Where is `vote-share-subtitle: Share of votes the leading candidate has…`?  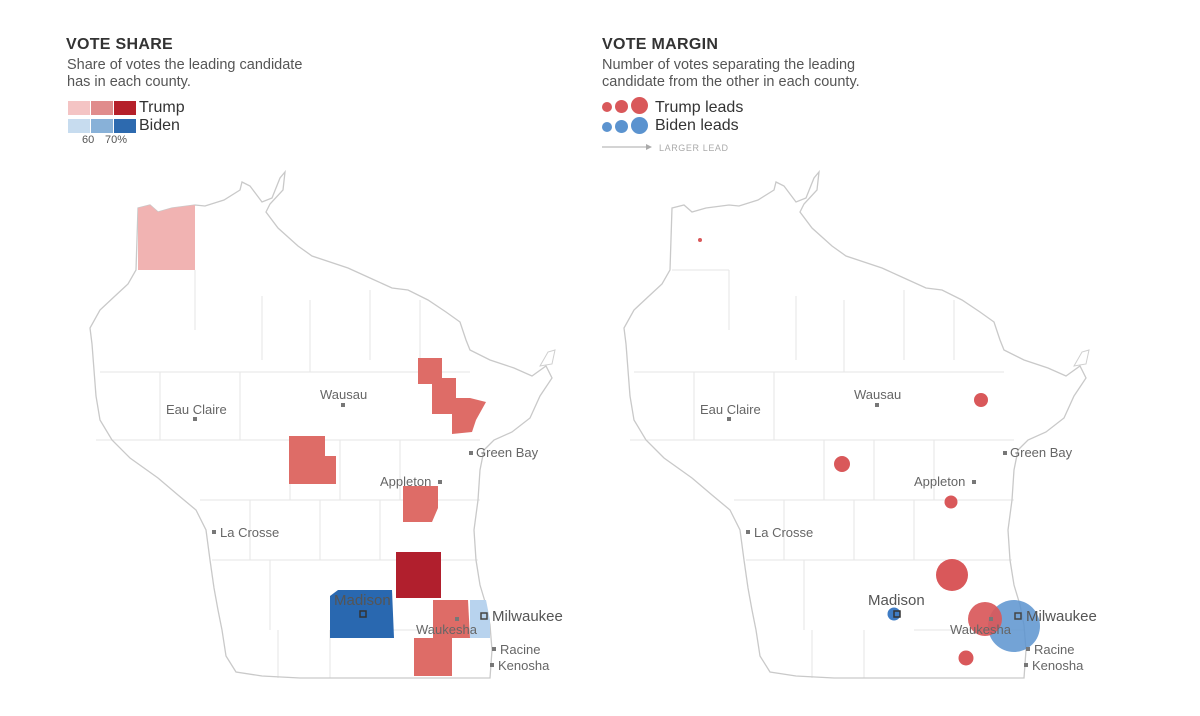
vote-share-subtitle: Share of votes the leading candidate has… is located at coordinates (185, 73).